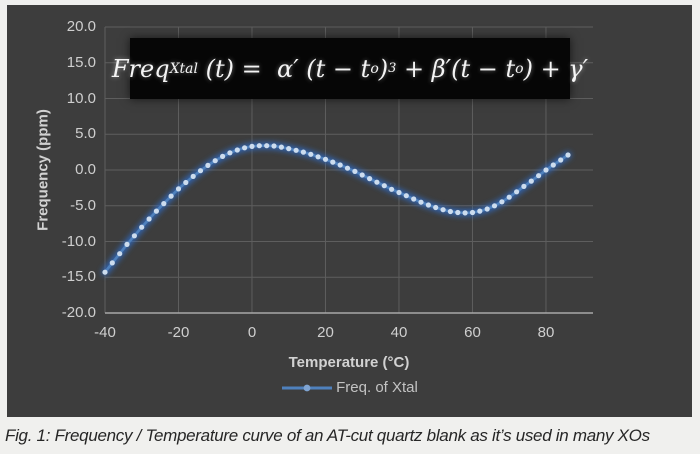 The height and width of the screenshot is (454, 700). Describe the element at coordinates (81, 26) in the screenshot. I see `y-axis-tick-label: 20.0` at that location.